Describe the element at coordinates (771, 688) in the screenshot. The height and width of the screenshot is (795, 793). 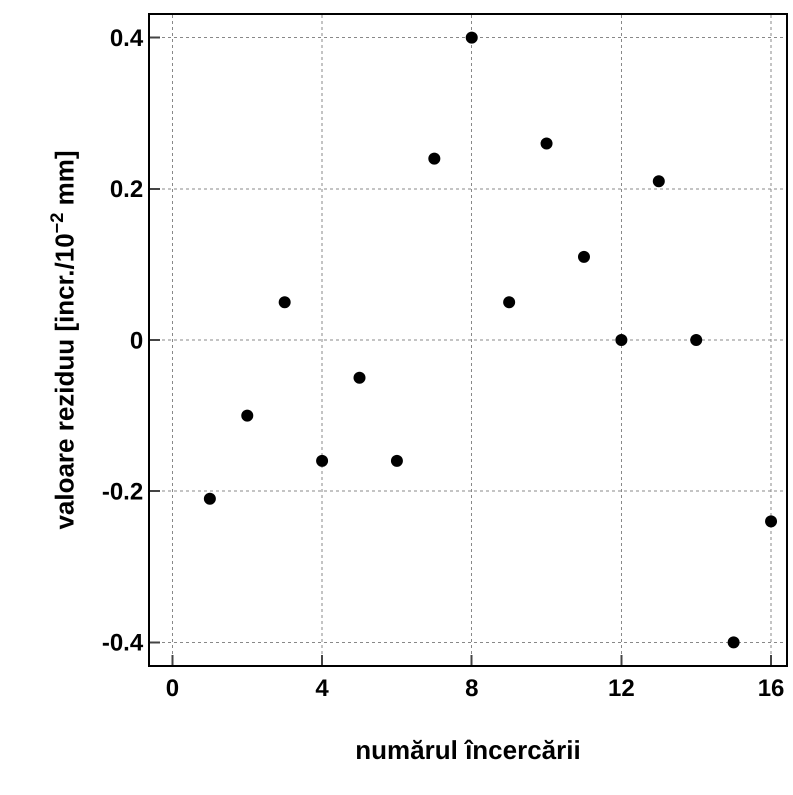
I see `x-tick-label: 16` at that location.